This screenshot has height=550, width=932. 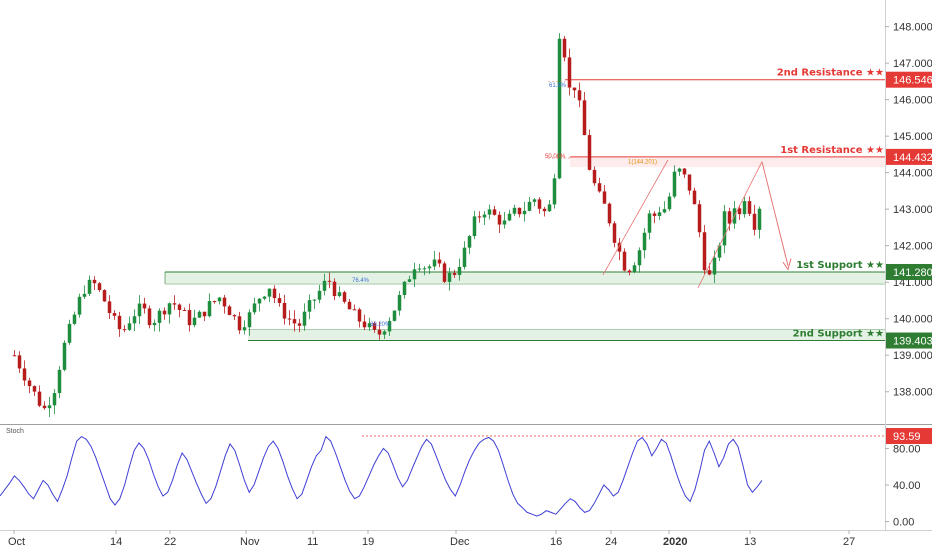 What do you see at coordinates (15, 431) in the screenshot?
I see `stoch-title: Stoch` at bounding box center [15, 431].